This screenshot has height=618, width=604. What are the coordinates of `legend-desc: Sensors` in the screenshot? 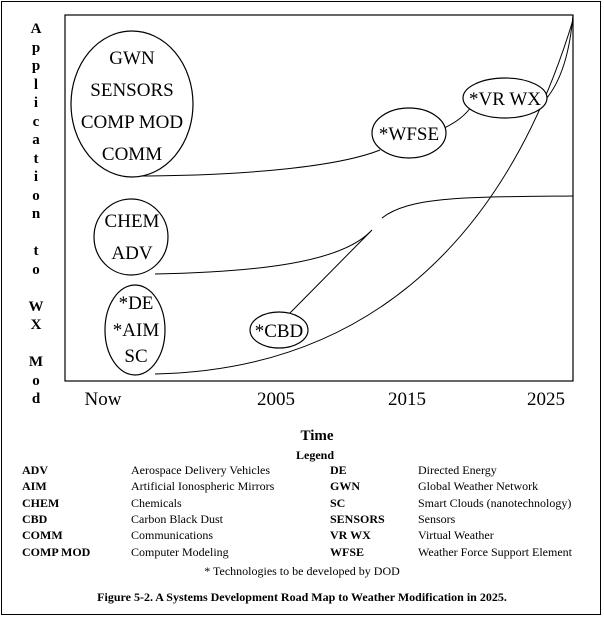 It's located at (437, 518).